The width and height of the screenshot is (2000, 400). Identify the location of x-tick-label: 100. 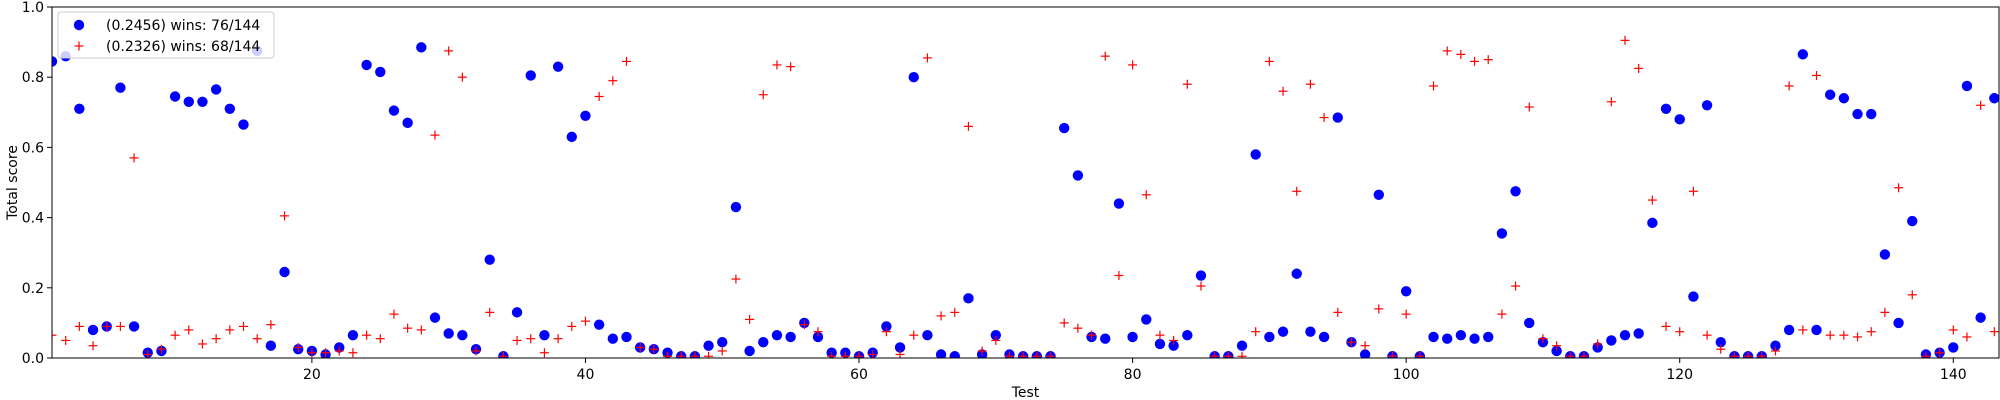
(1406, 375).